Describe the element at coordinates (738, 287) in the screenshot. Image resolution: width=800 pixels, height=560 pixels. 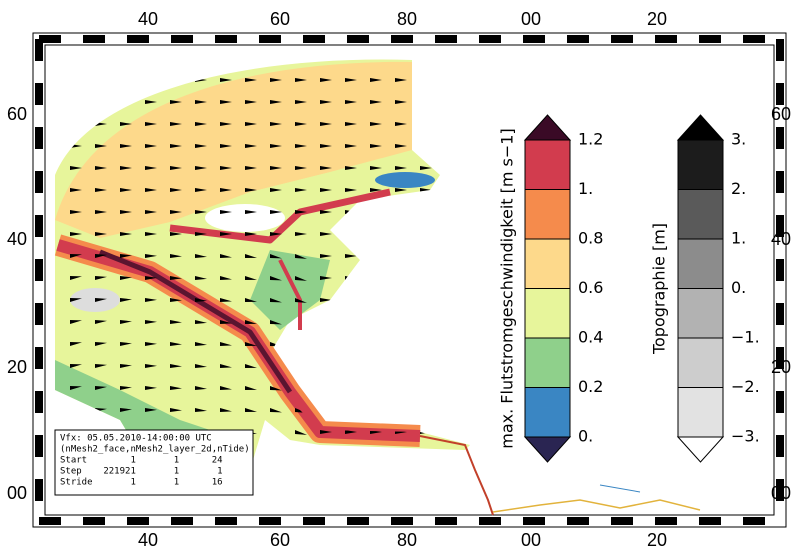
I see `colorbar-tick-label: 0.` at that location.